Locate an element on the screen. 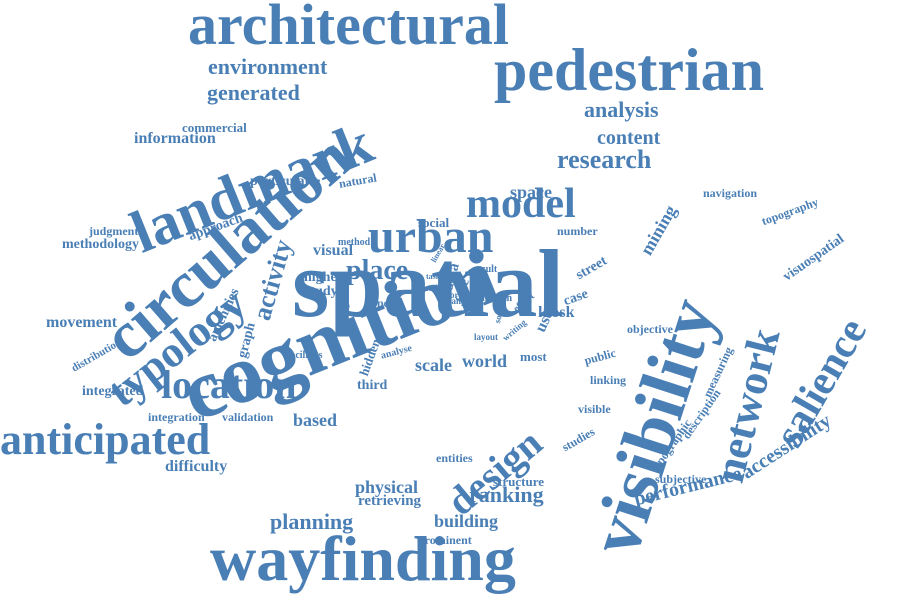 This screenshot has width=900, height=611. word-mode: mode is located at coordinates (431, 288).